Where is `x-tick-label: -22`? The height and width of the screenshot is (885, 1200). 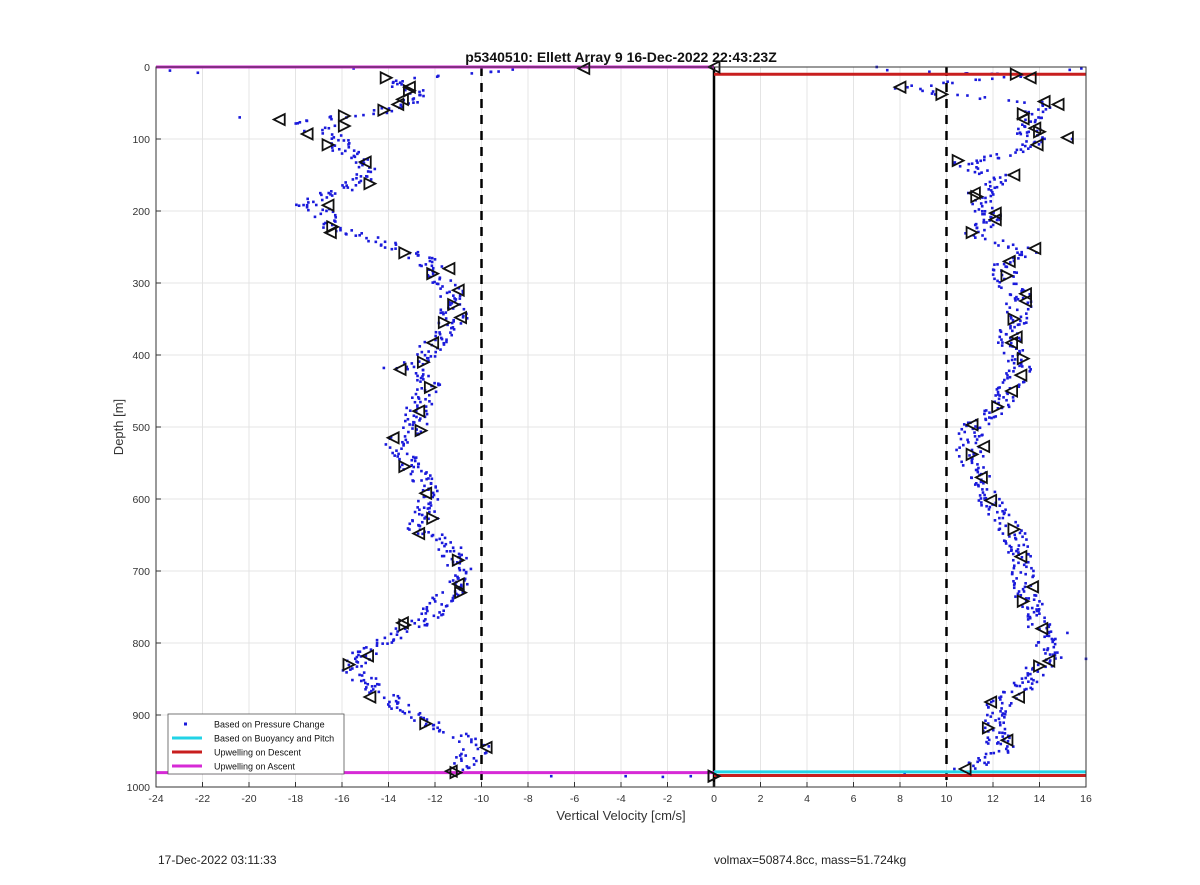 x-tick-label: -22 is located at coordinates (202, 799).